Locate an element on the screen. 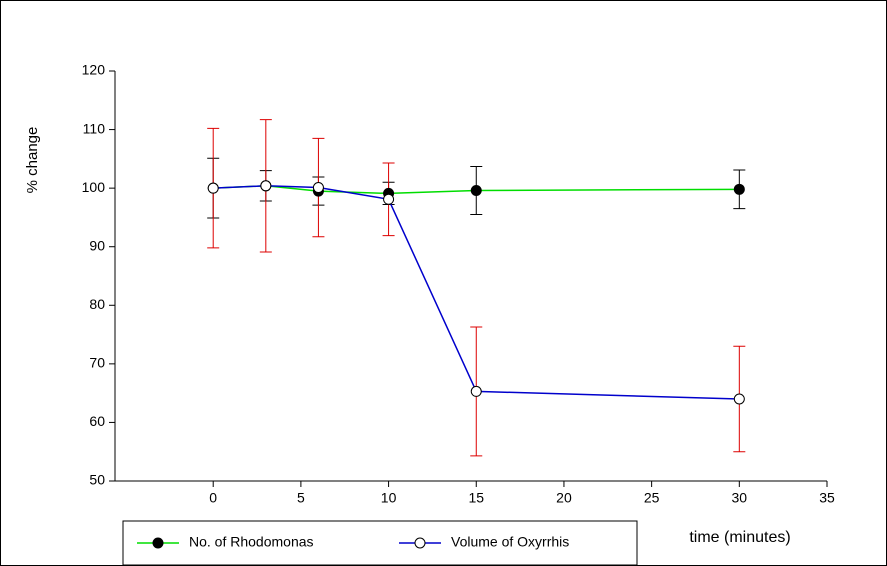 The image size is (887, 566). x-tick-label: 0 is located at coordinates (213, 498).